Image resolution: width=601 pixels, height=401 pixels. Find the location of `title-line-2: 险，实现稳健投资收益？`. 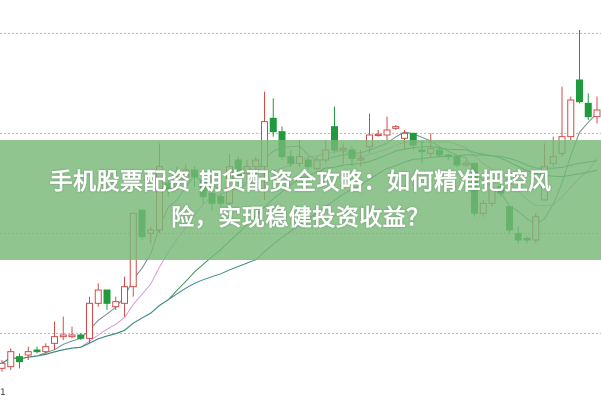

title-line-2: 险，实现稳健投资收益？ is located at coordinates (300, 218).